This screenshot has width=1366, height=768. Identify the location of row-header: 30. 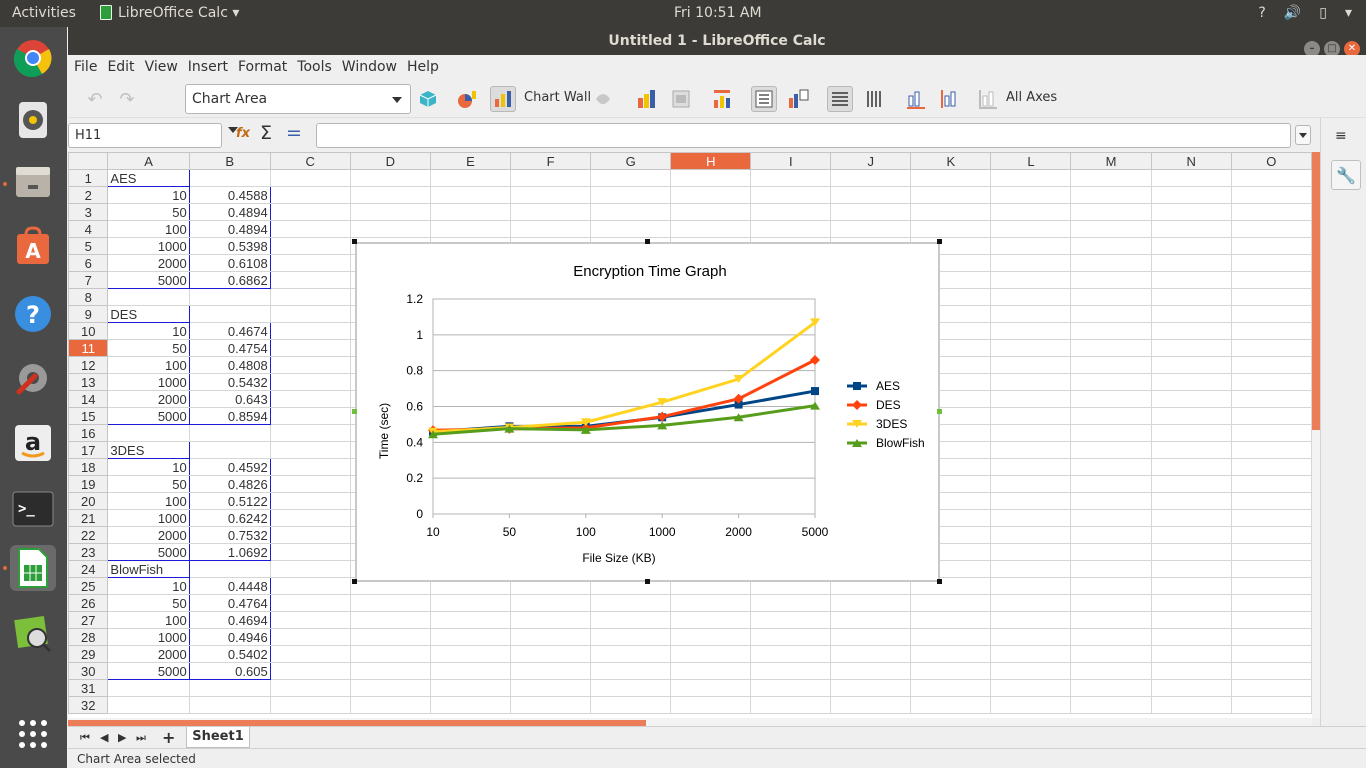
(88, 671).